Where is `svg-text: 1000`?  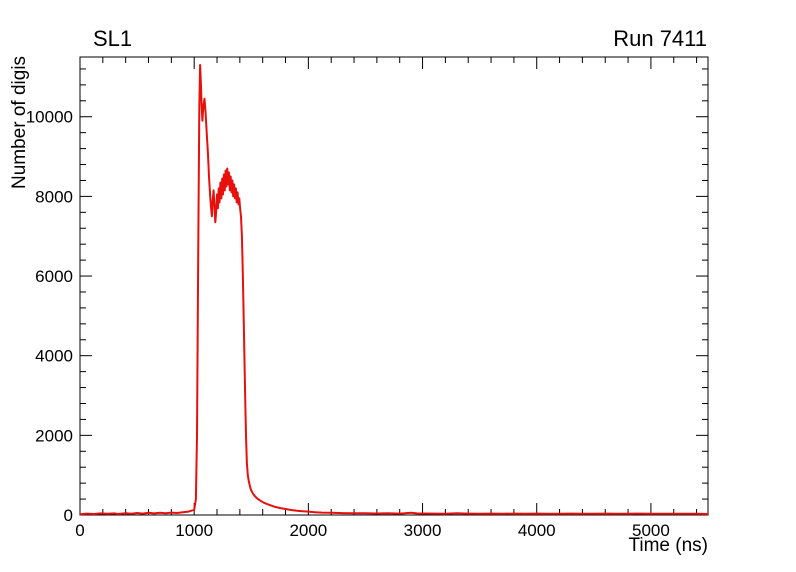
svg-text: 1000 is located at coordinates (194, 530).